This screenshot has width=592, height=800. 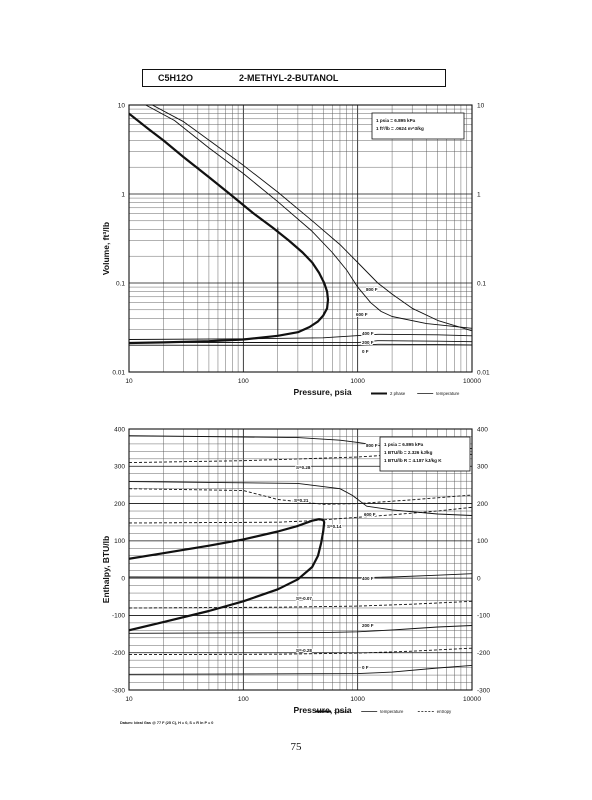 I want to click on y-tick-label: 100, so click(x=119, y=541).